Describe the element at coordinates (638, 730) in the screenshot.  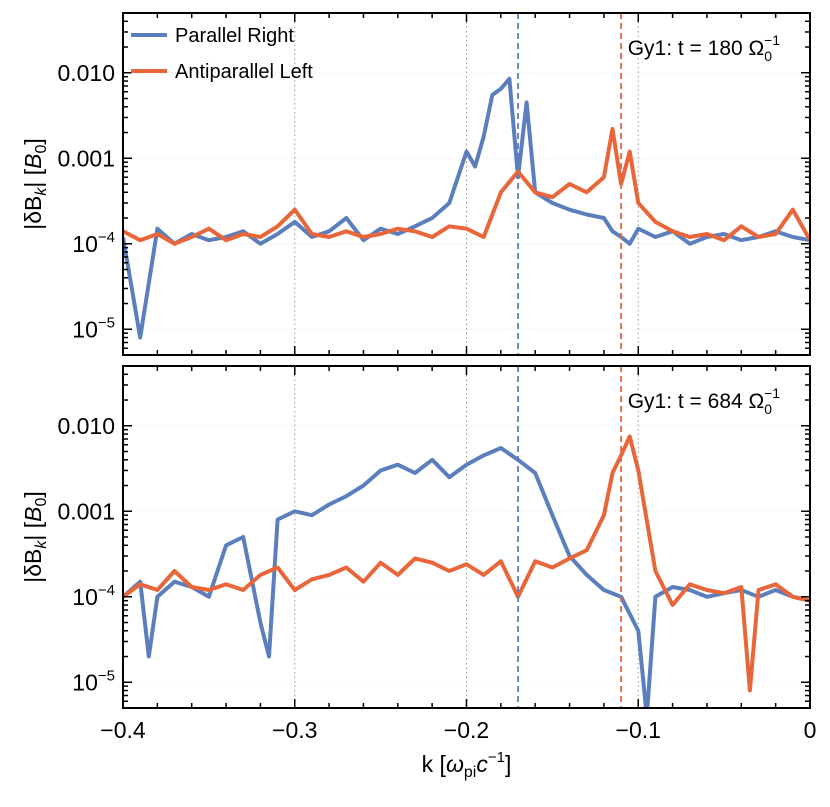
I see `x-tick-label: −0.1` at that location.